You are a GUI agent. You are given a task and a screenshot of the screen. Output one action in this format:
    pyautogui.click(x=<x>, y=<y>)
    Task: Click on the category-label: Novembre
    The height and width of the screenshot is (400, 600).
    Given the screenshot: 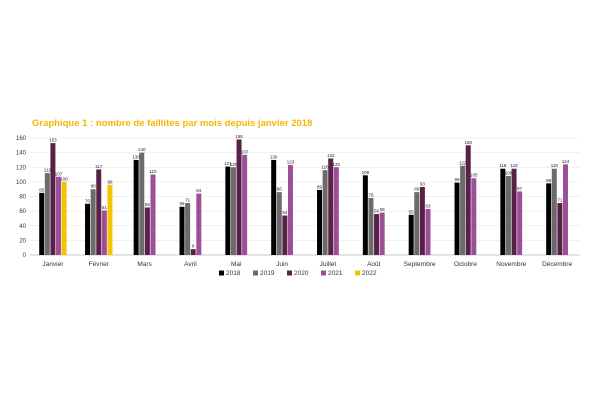 What is the action you would take?
    pyautogui.click(x=511, y=264)
    